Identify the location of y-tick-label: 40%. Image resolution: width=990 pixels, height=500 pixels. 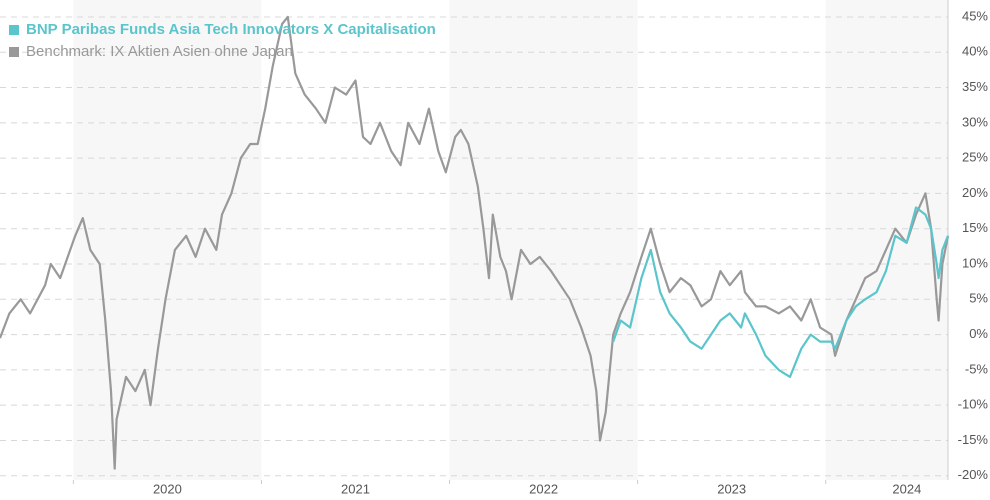
(975, 51).